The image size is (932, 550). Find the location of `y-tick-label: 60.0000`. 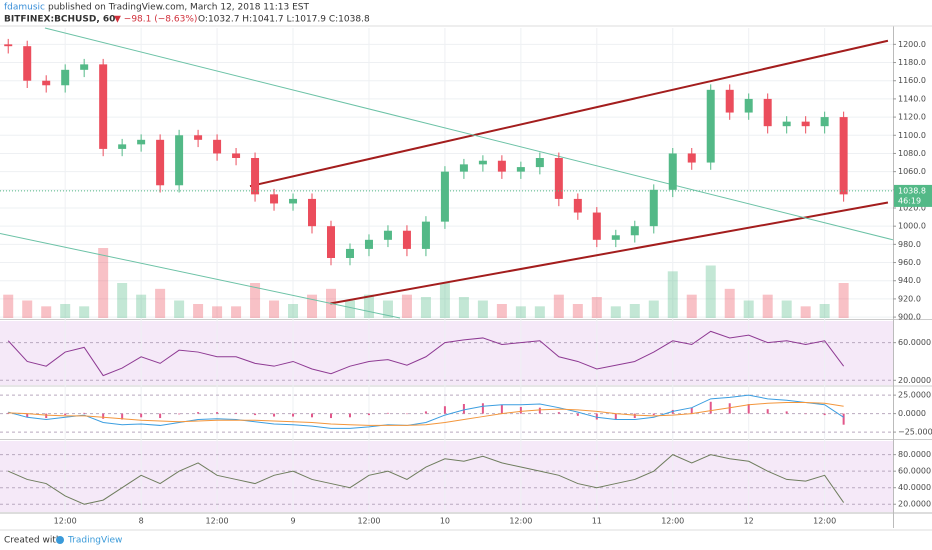

y-tick-label: 60.0000 is located at coordinates (914, 471).